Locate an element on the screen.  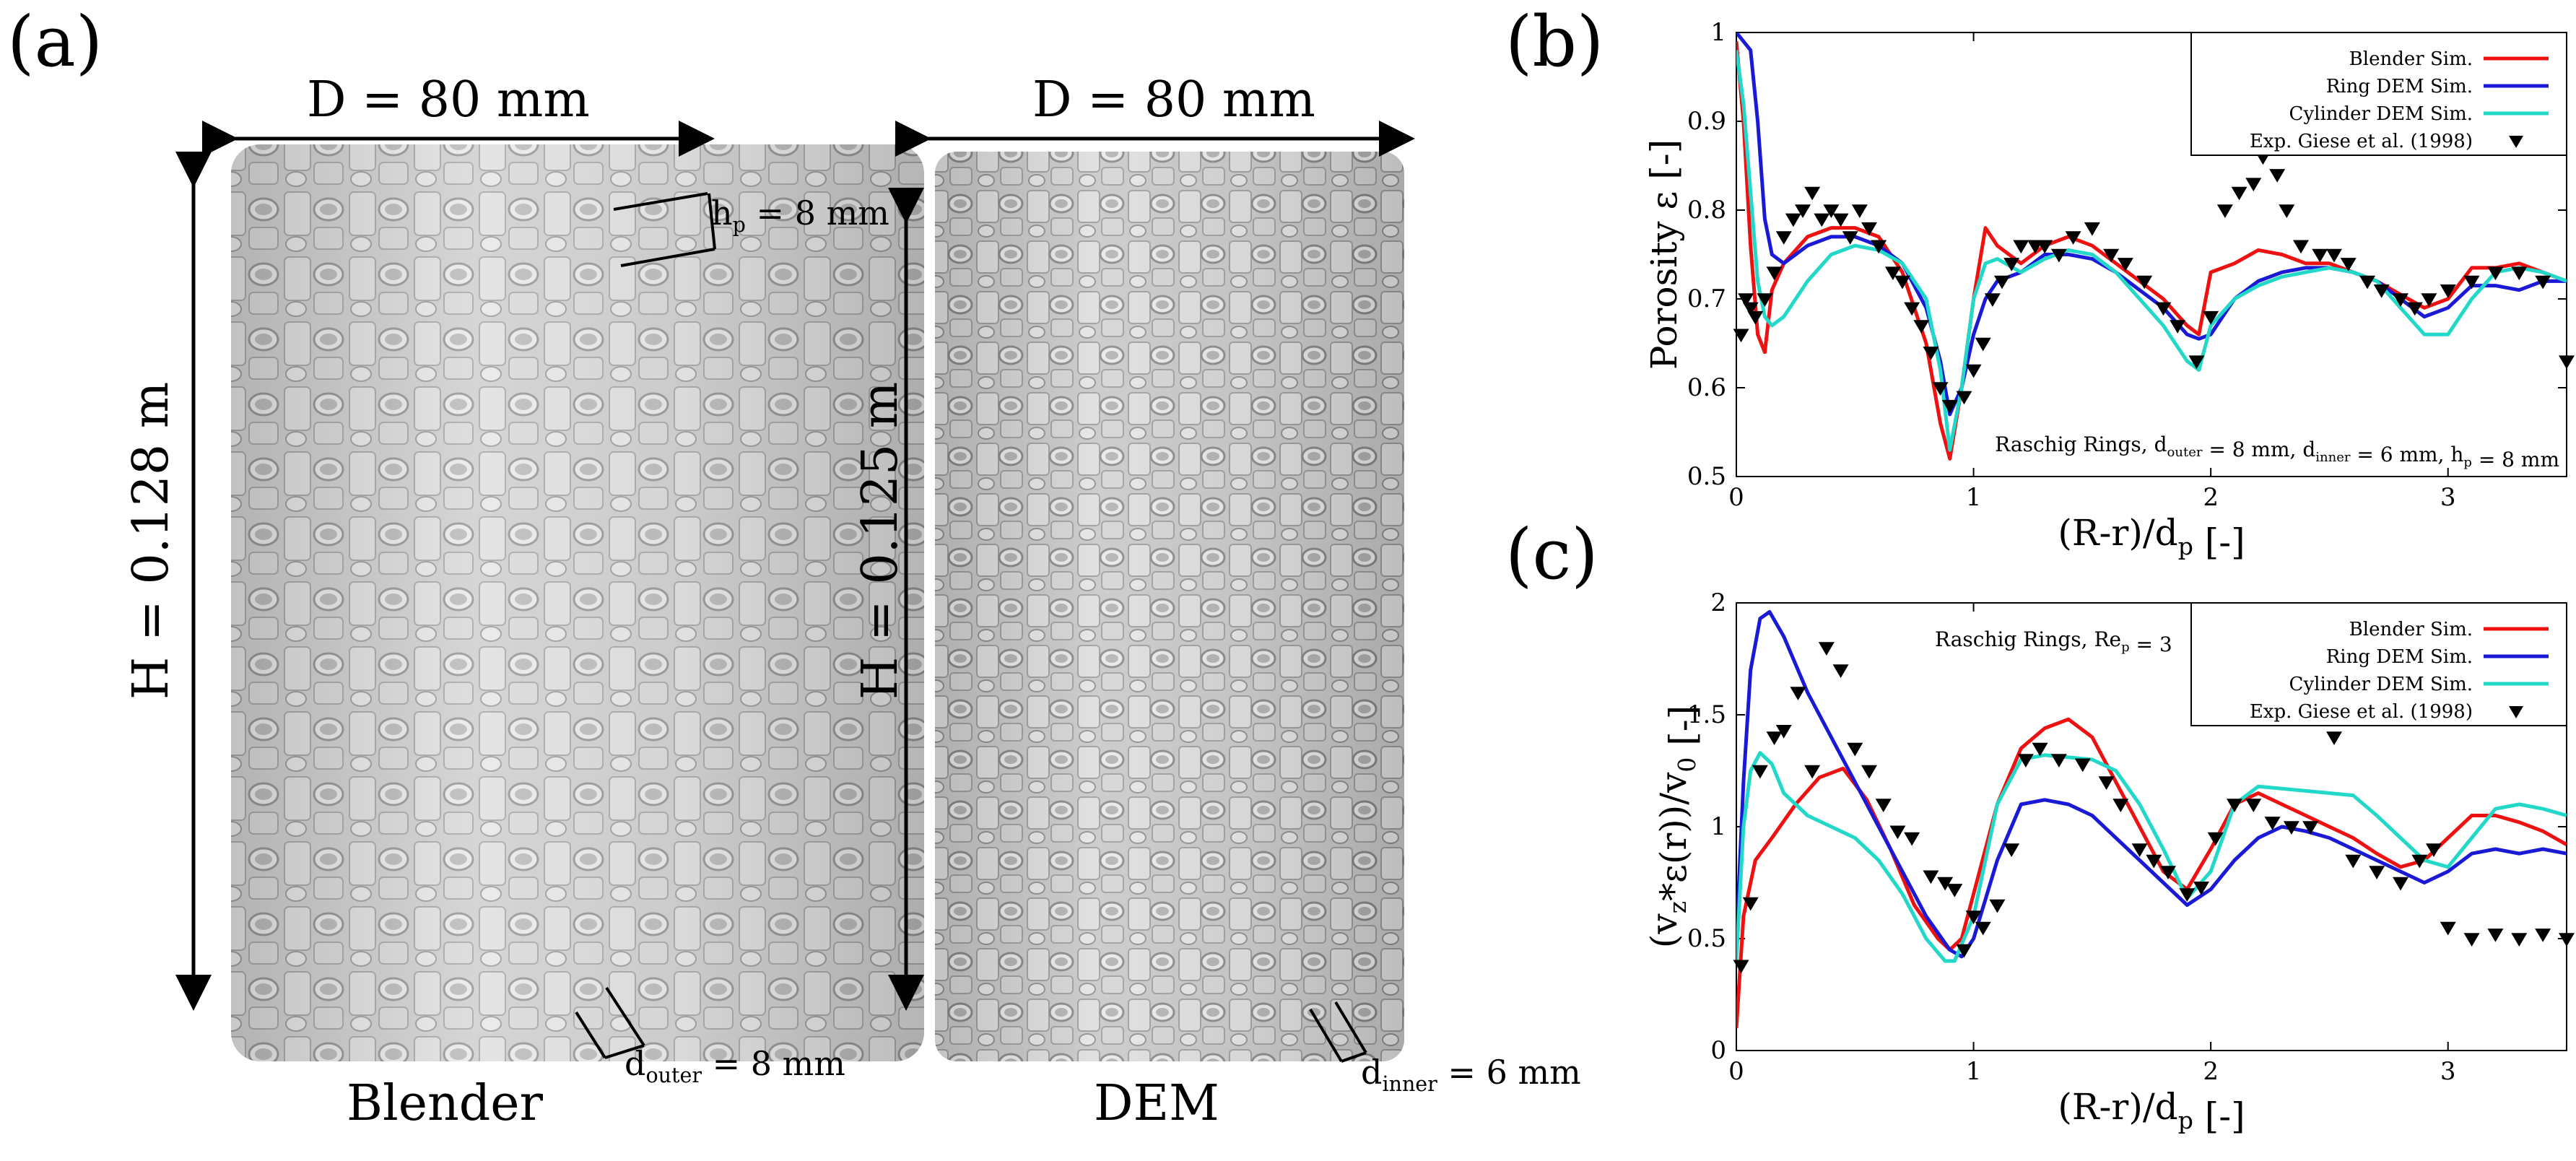
legend-entry-label: Cylinder DEM Sim. is located at coordinates (2381, 114).